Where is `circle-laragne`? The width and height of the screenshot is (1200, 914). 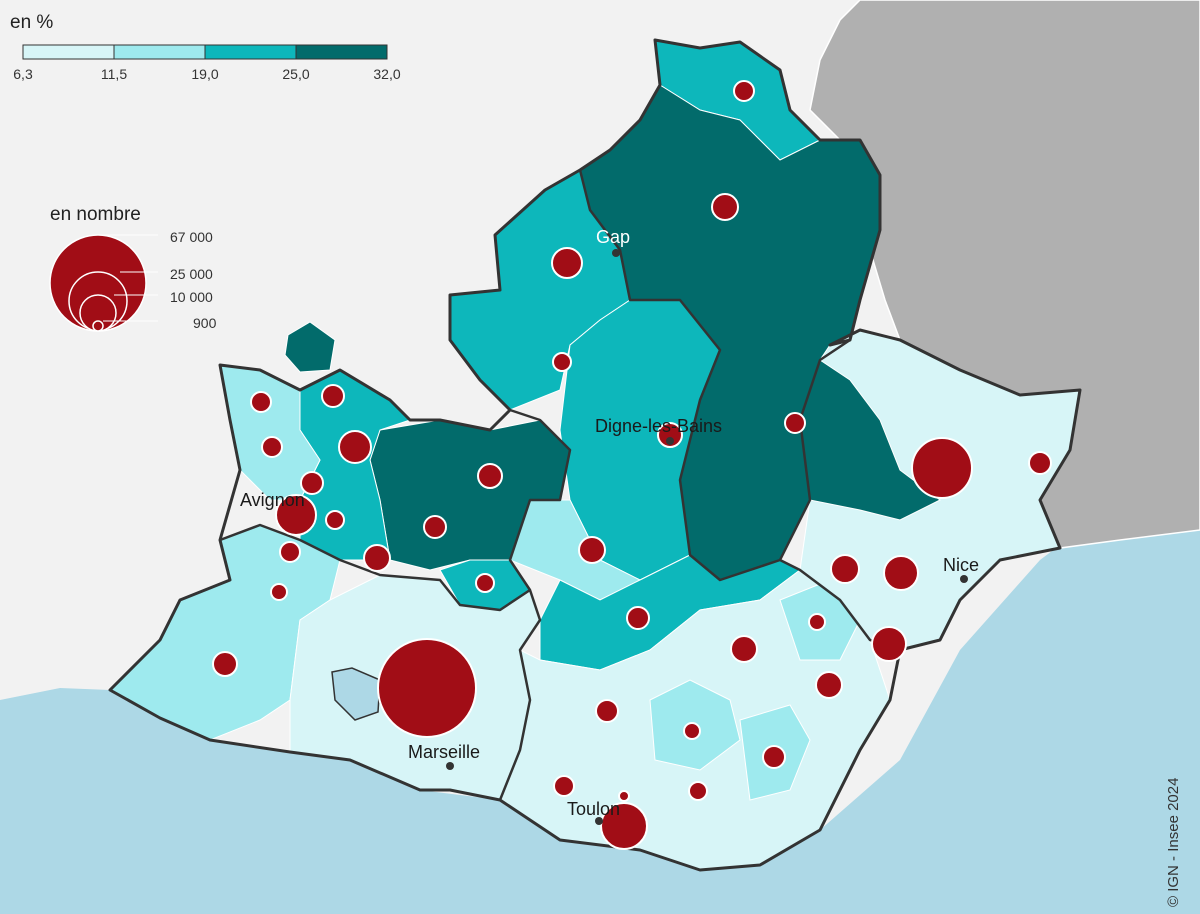 circle-laragne is located at coordinates (562, 362).